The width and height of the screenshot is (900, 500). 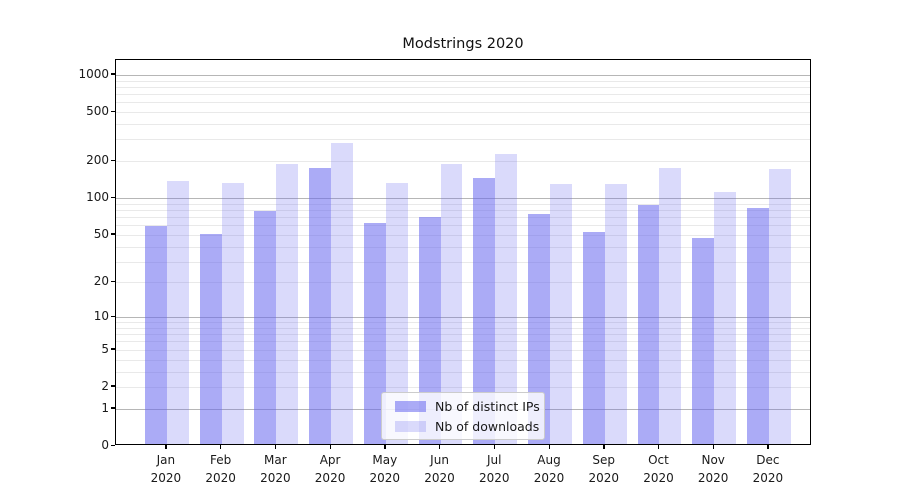 I want to click on bar-distinct-ips-jun, so click(x=429, y=330).